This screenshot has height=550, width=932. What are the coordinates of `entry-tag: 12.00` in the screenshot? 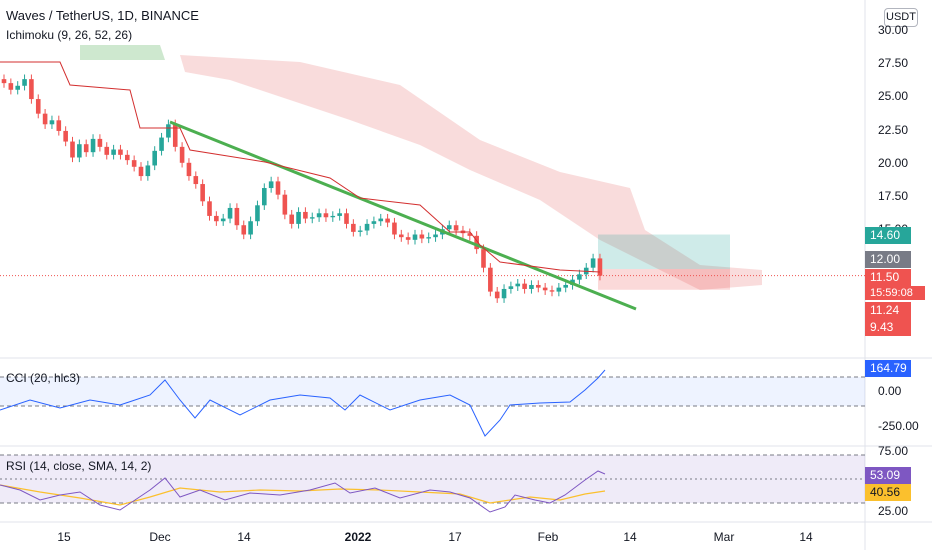 It's located at (888, 259).